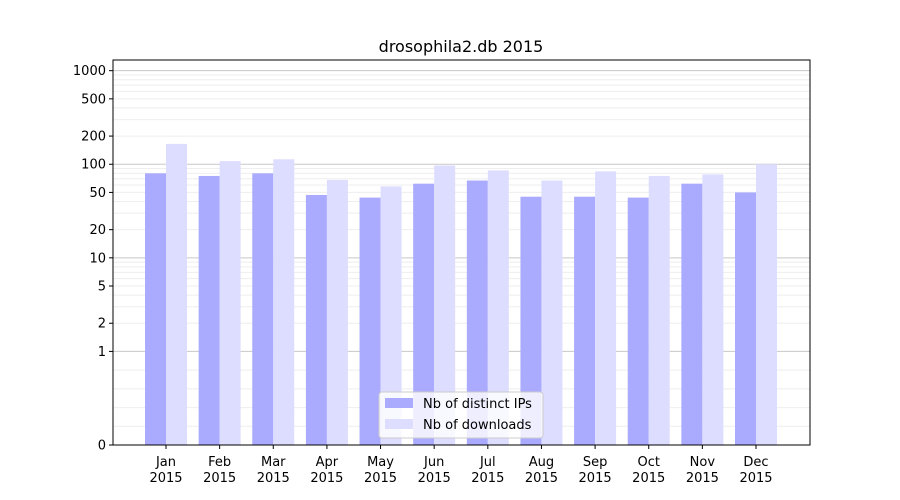 Image resolution: width=900 pixels, height=500 pixels. I want to click on bar-distinct-ips-apr, so click(316, 319).